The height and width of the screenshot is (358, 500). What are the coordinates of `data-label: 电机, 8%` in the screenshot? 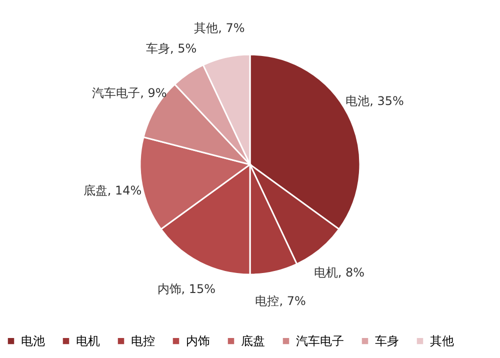 It's located at (339, 272).